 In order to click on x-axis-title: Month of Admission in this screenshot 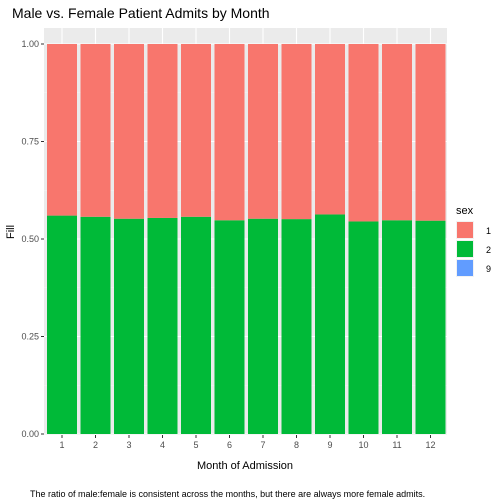, I will do `click(245, 466)`.